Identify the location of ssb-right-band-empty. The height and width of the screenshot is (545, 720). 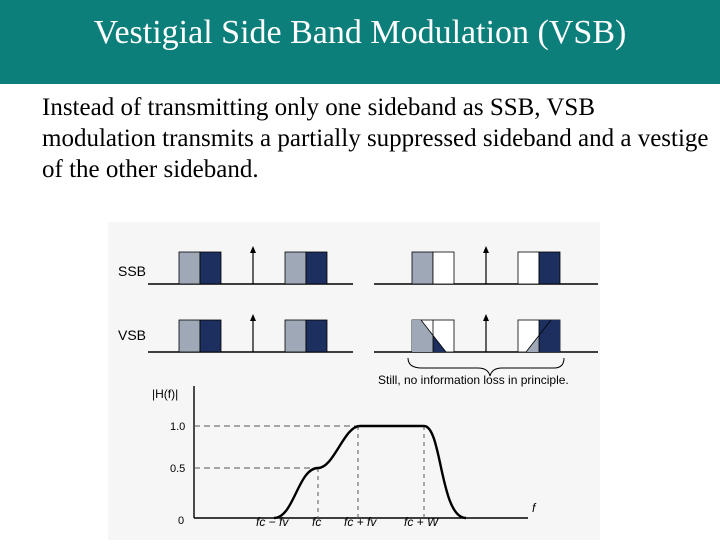
(443, 268).